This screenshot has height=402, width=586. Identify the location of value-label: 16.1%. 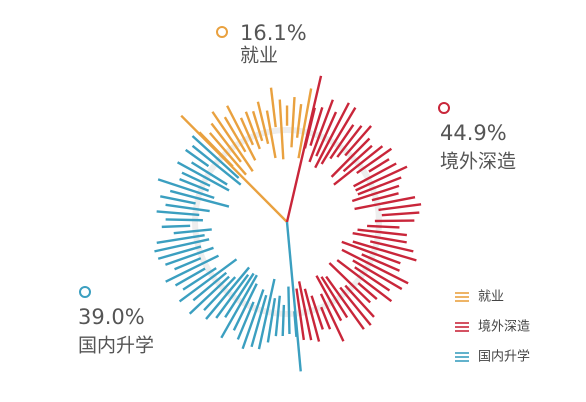
(273, 33).